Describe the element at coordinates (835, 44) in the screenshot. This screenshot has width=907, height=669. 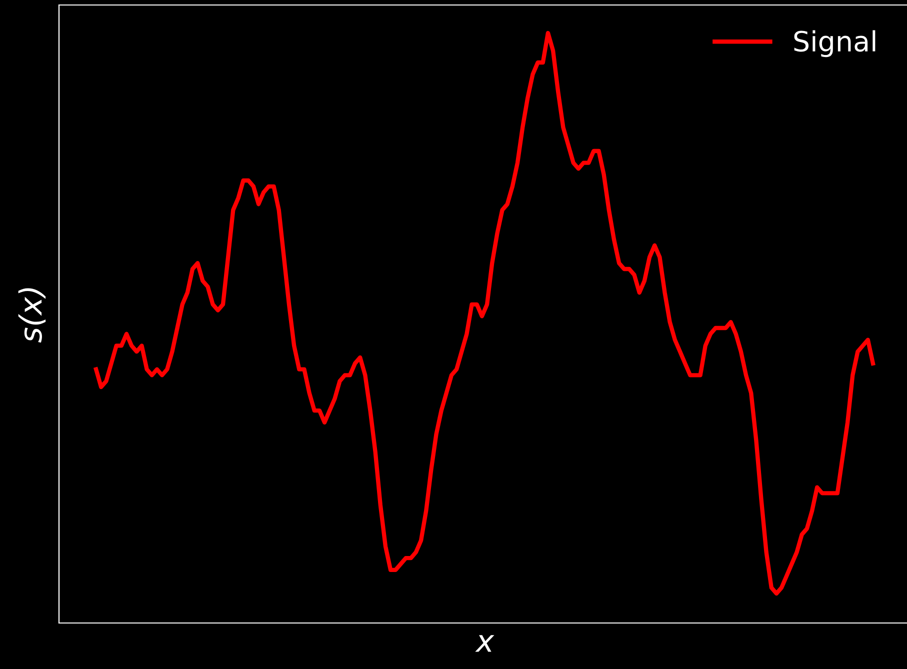
I see `legend-label: Signal` at that location.